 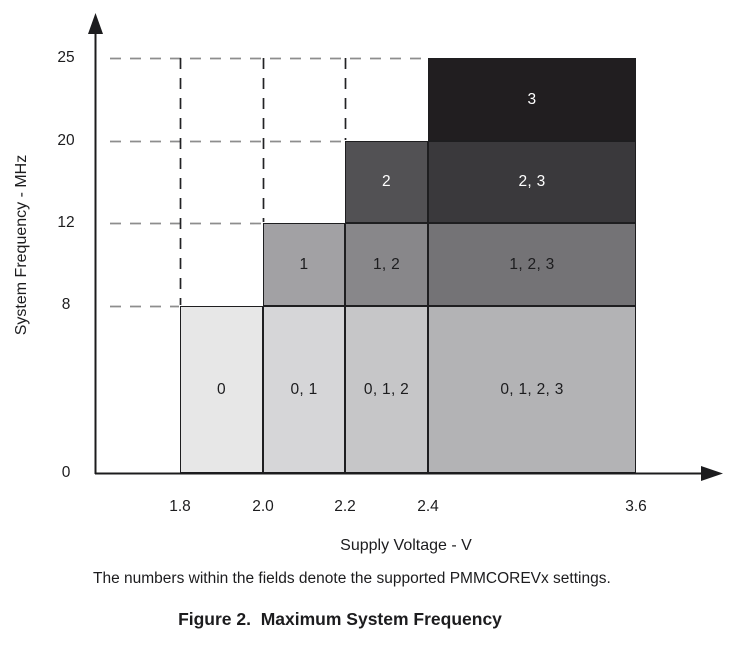 What do you see at coordinates (340, 619) in the screenshot?
I see `figure-caption: Figure 2. Maximum System Frequency` at bounding box center [340, 619].